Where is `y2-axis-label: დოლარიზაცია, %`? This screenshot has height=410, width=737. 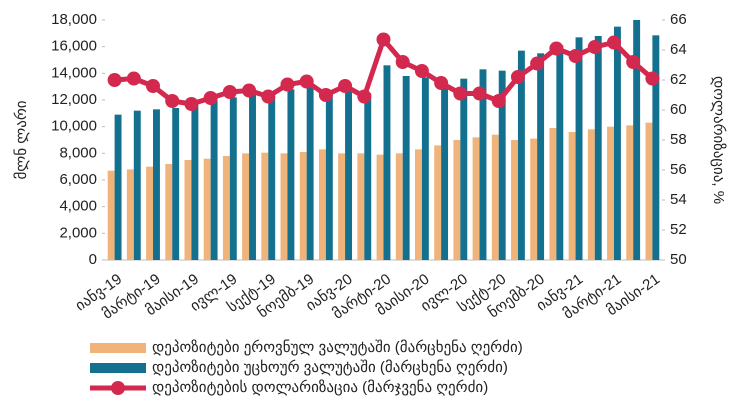 y2-axis-label: დოლარიზაცია, % is located at coordinates (718, 140).